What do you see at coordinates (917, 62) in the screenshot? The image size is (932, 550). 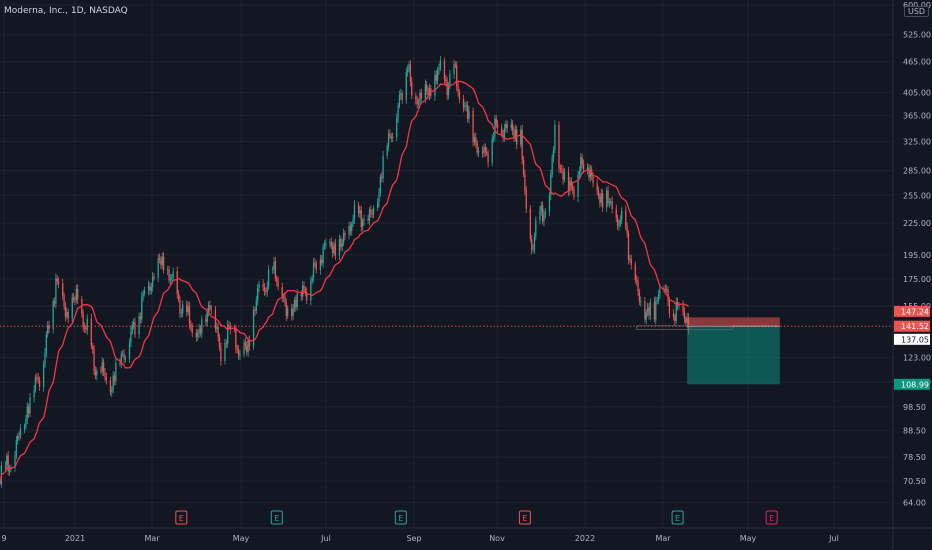 I see `y-tick-label: 465.00` at bounding box center [917, 62].